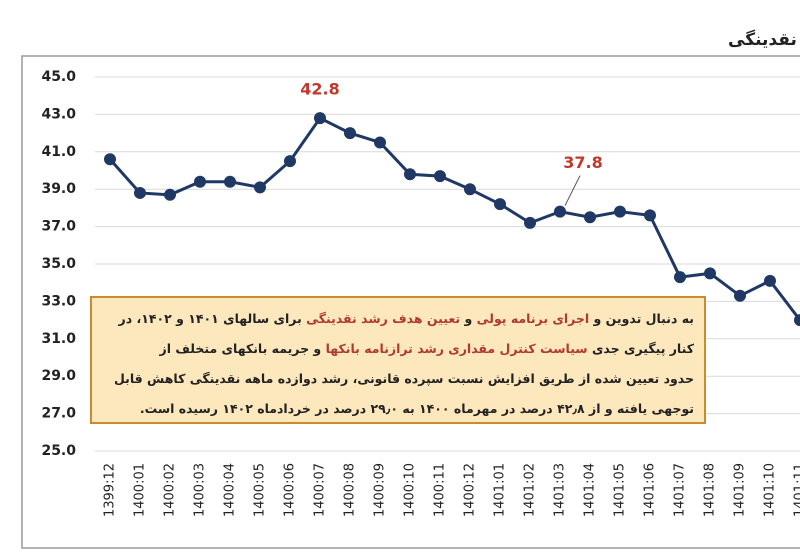 The height and width of the screenshot is (557, 800). Describe the element at coordinates (530, 490) in the screenshot. I see `x-tick-label: 1401:02` at that location.